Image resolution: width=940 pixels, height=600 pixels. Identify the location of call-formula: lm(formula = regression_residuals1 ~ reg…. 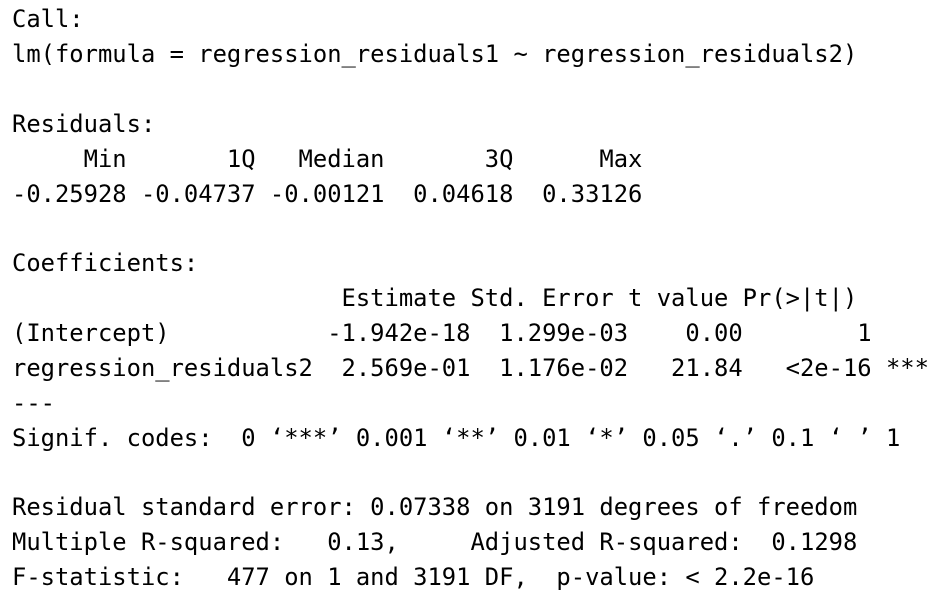
(435, 54).